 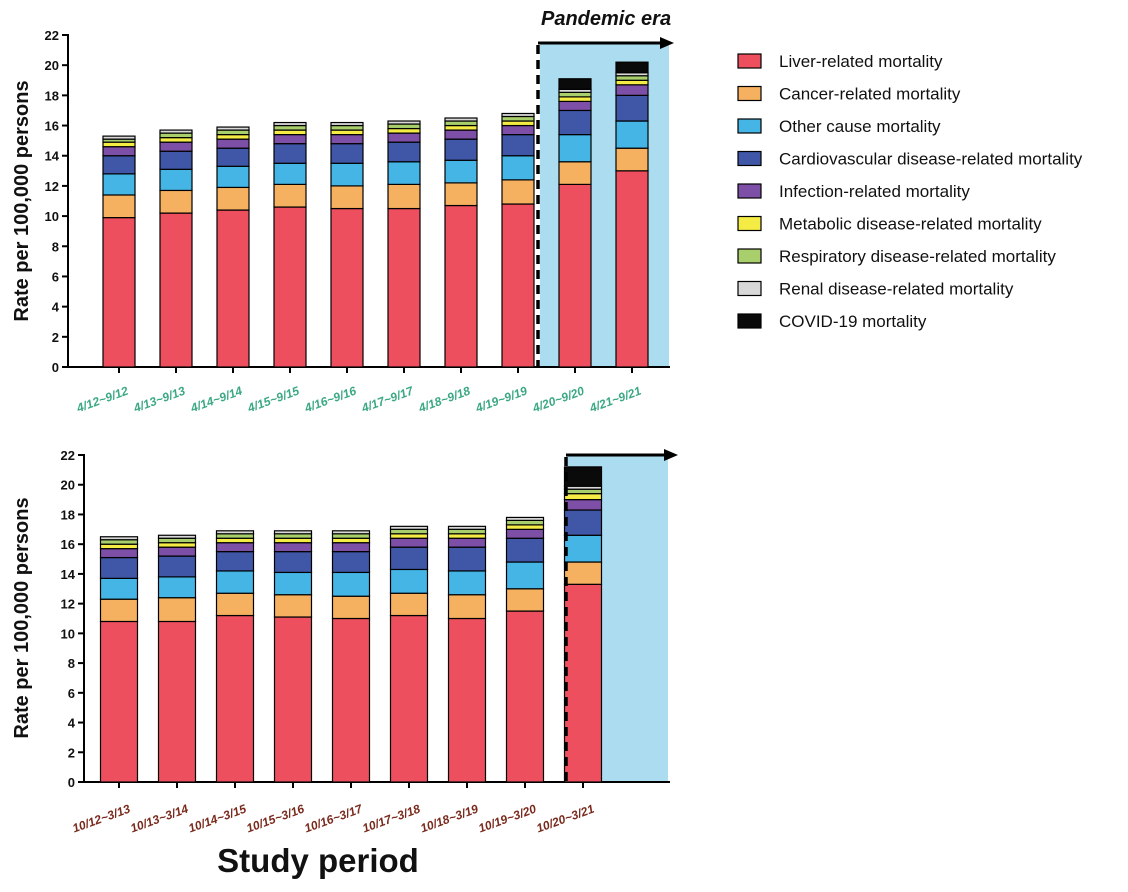 What do you see at coordinates (749, 93) in the screenshot?
I see `legend-swatch-cancer-related-mortality` at bounding box center [749, 93].